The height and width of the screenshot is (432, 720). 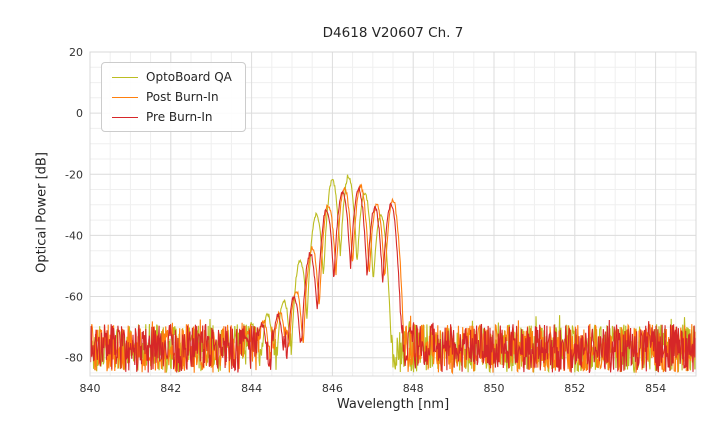 What do you see at coordinates (189, 77) in the screenshot?
I see `legend-label: OptoBoard QA` at bounding box center [189, 77].